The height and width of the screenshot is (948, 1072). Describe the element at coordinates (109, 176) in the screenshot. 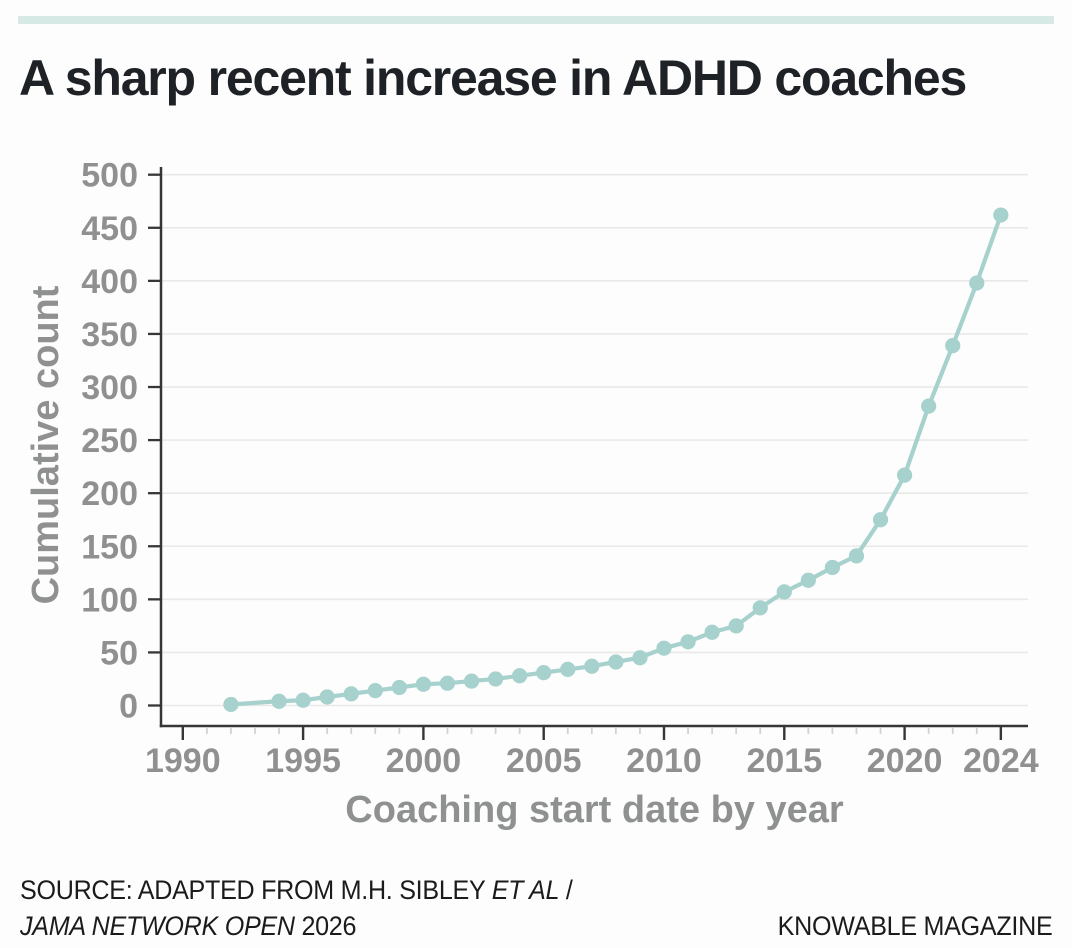

I see `y-tick-label: 500` at that location.